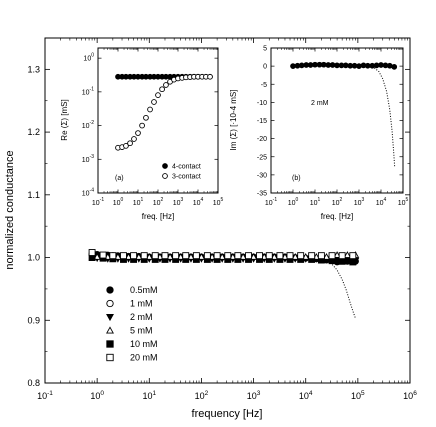  What do you see at coordinates (141, 331) in the screenshot?
I see `legend-label: 5 mM` at bounding box center [141, 331].